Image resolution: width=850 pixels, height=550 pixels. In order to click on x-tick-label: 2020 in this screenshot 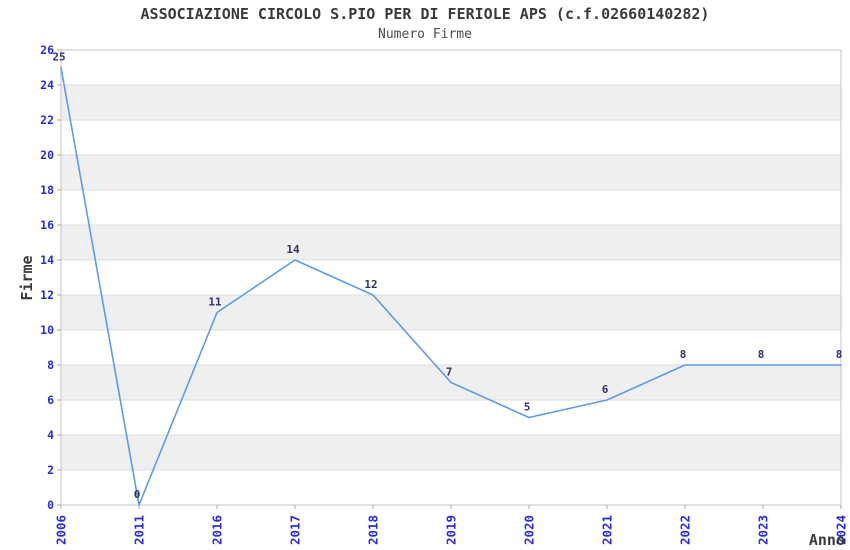, I will do `click(529, 530)`.